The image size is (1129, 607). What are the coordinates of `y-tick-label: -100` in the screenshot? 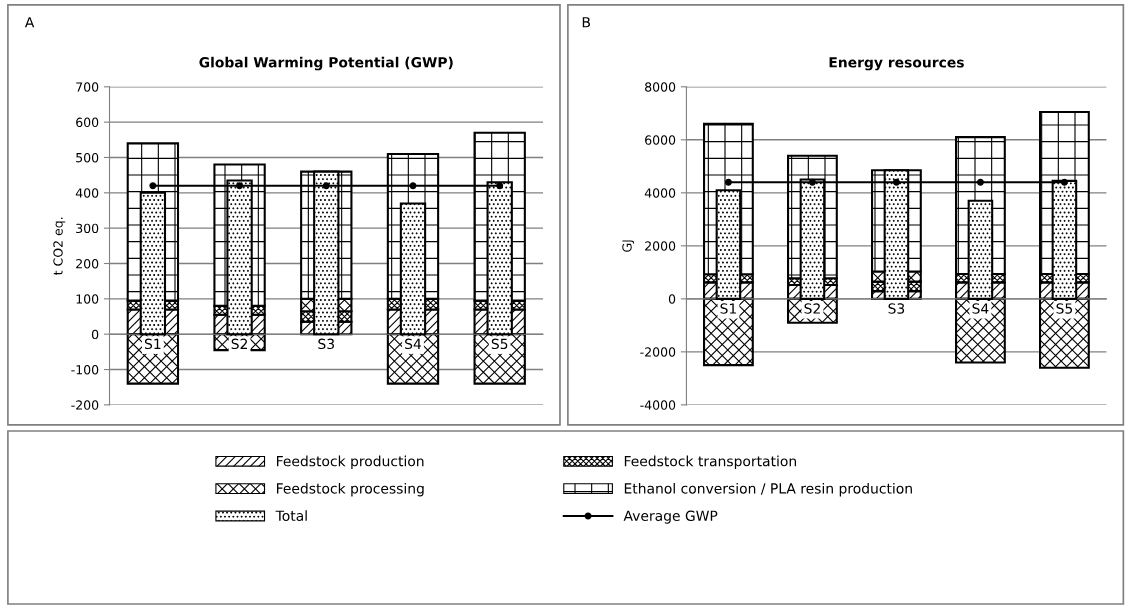 It's located at (85, 370).